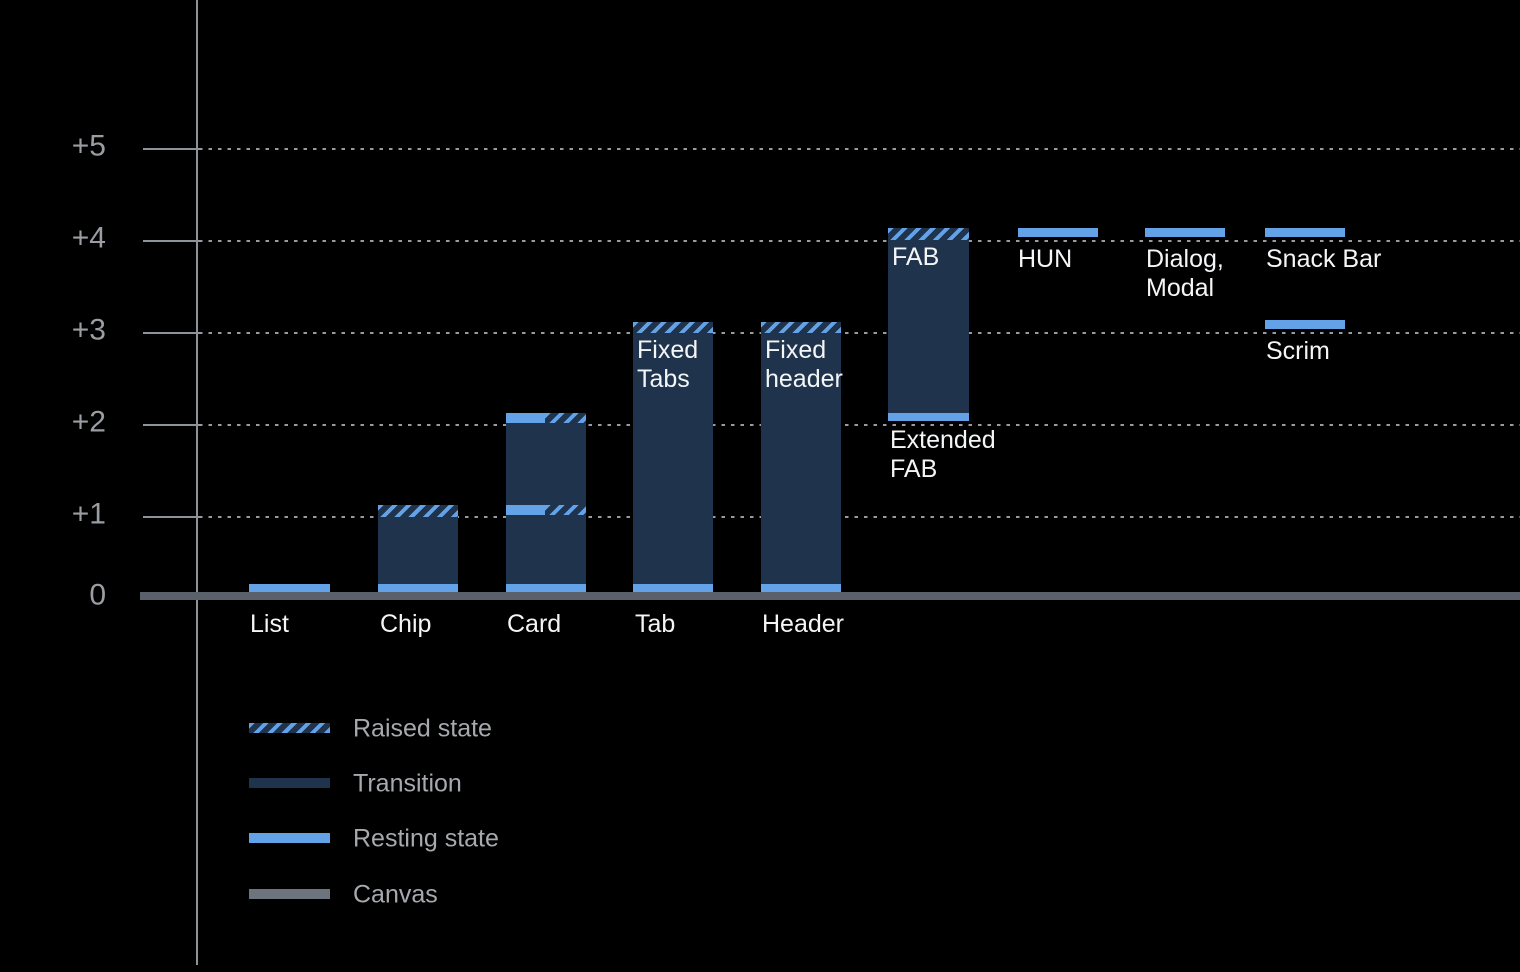 Image resolution: width=1520 pixels, height=972 pixels. I want to click on label-fixed-header-line-1: Fixed, so click(796, 350).